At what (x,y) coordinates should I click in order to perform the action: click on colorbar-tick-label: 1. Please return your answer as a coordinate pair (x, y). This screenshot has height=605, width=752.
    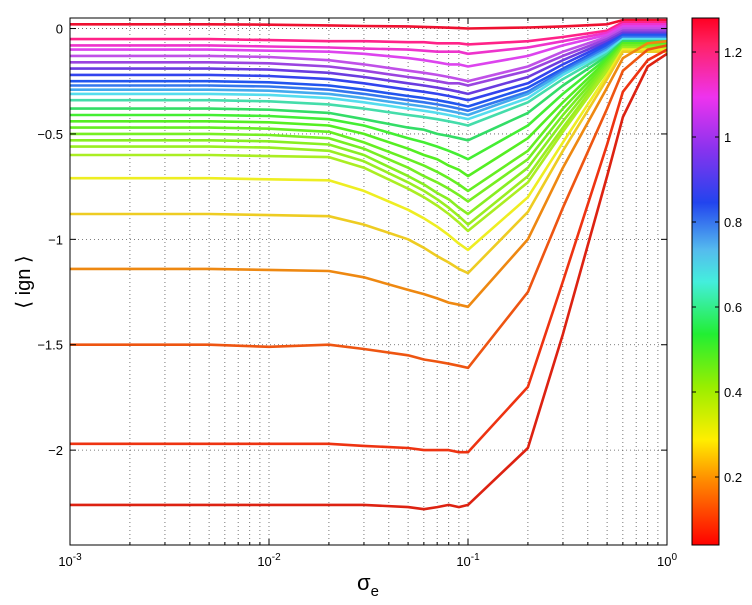
    Looking at the image, I should click on (727, 137).